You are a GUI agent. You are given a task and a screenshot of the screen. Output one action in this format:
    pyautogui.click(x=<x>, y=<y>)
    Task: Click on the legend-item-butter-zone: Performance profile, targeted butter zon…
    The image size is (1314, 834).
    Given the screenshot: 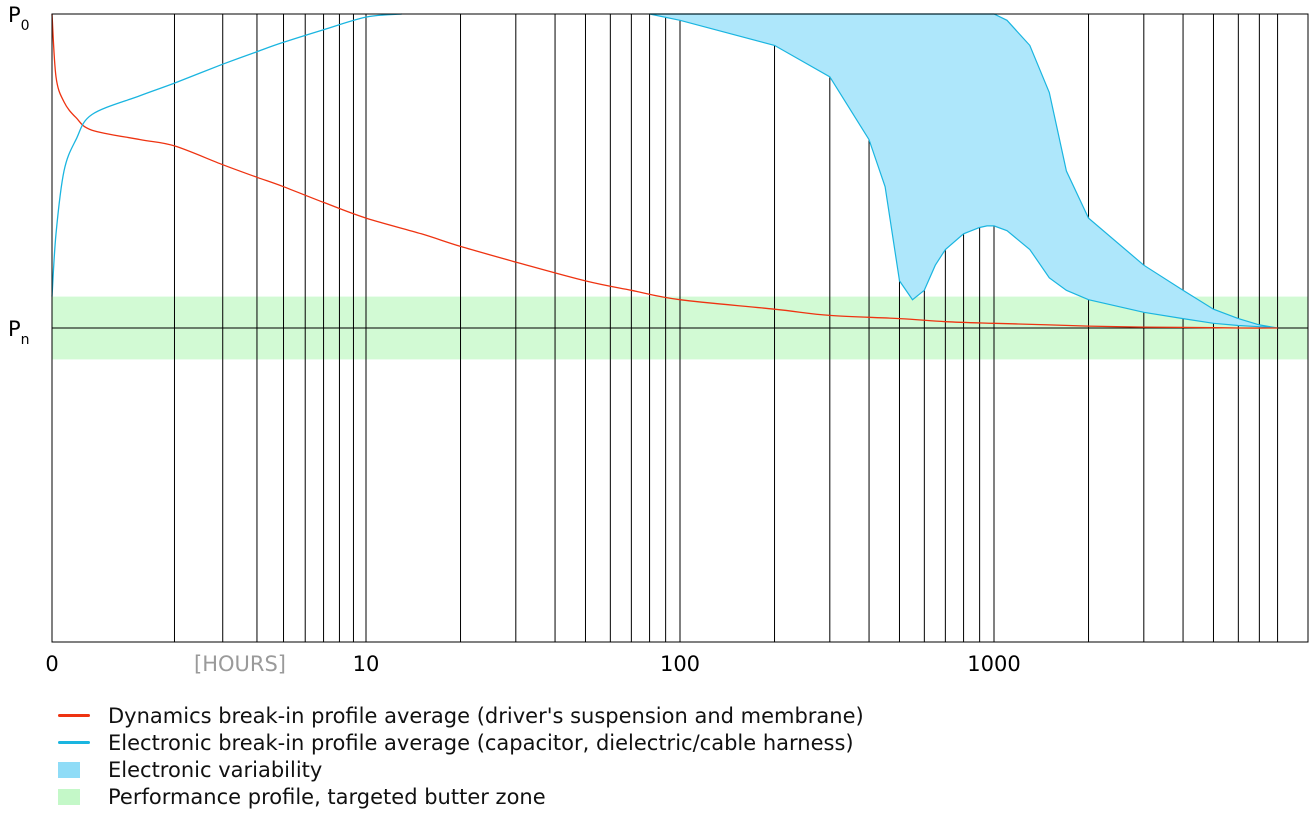 What is the action you would take?
    pyautogui.click(x=461, y=796)
    